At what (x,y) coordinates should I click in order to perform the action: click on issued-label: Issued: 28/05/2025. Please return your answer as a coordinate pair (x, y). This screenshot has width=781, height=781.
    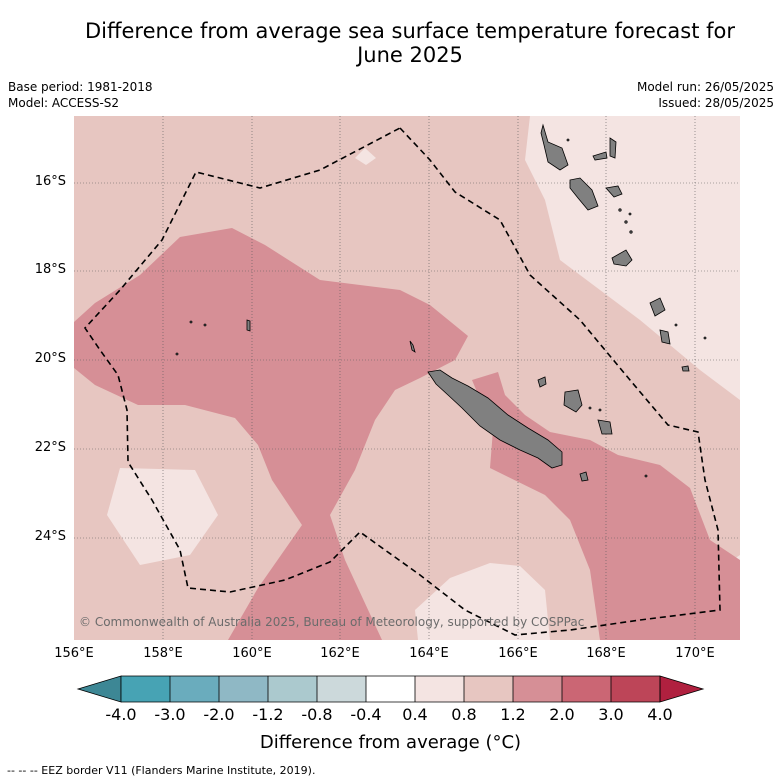
    Looking at the image, I should click on (716, 103).